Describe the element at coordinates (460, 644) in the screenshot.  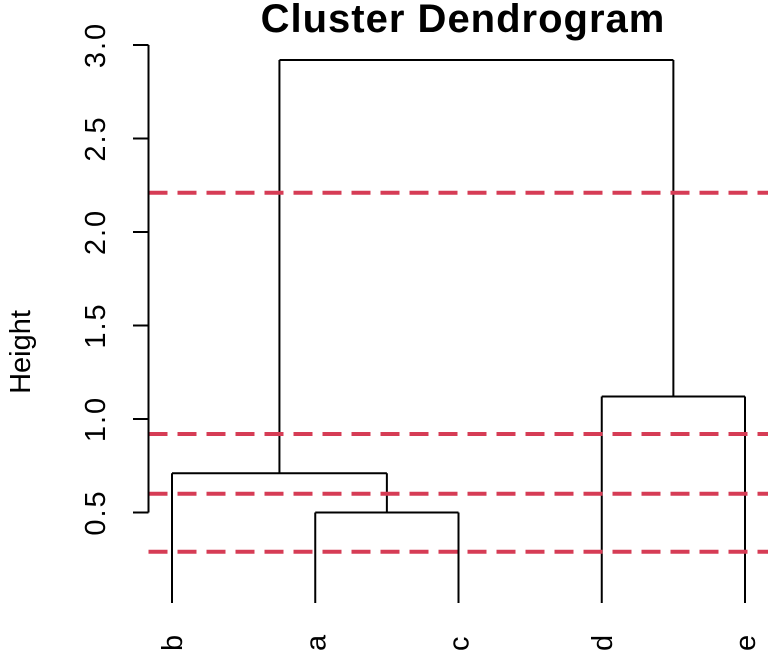
I see `leaf-label: c` at that location.